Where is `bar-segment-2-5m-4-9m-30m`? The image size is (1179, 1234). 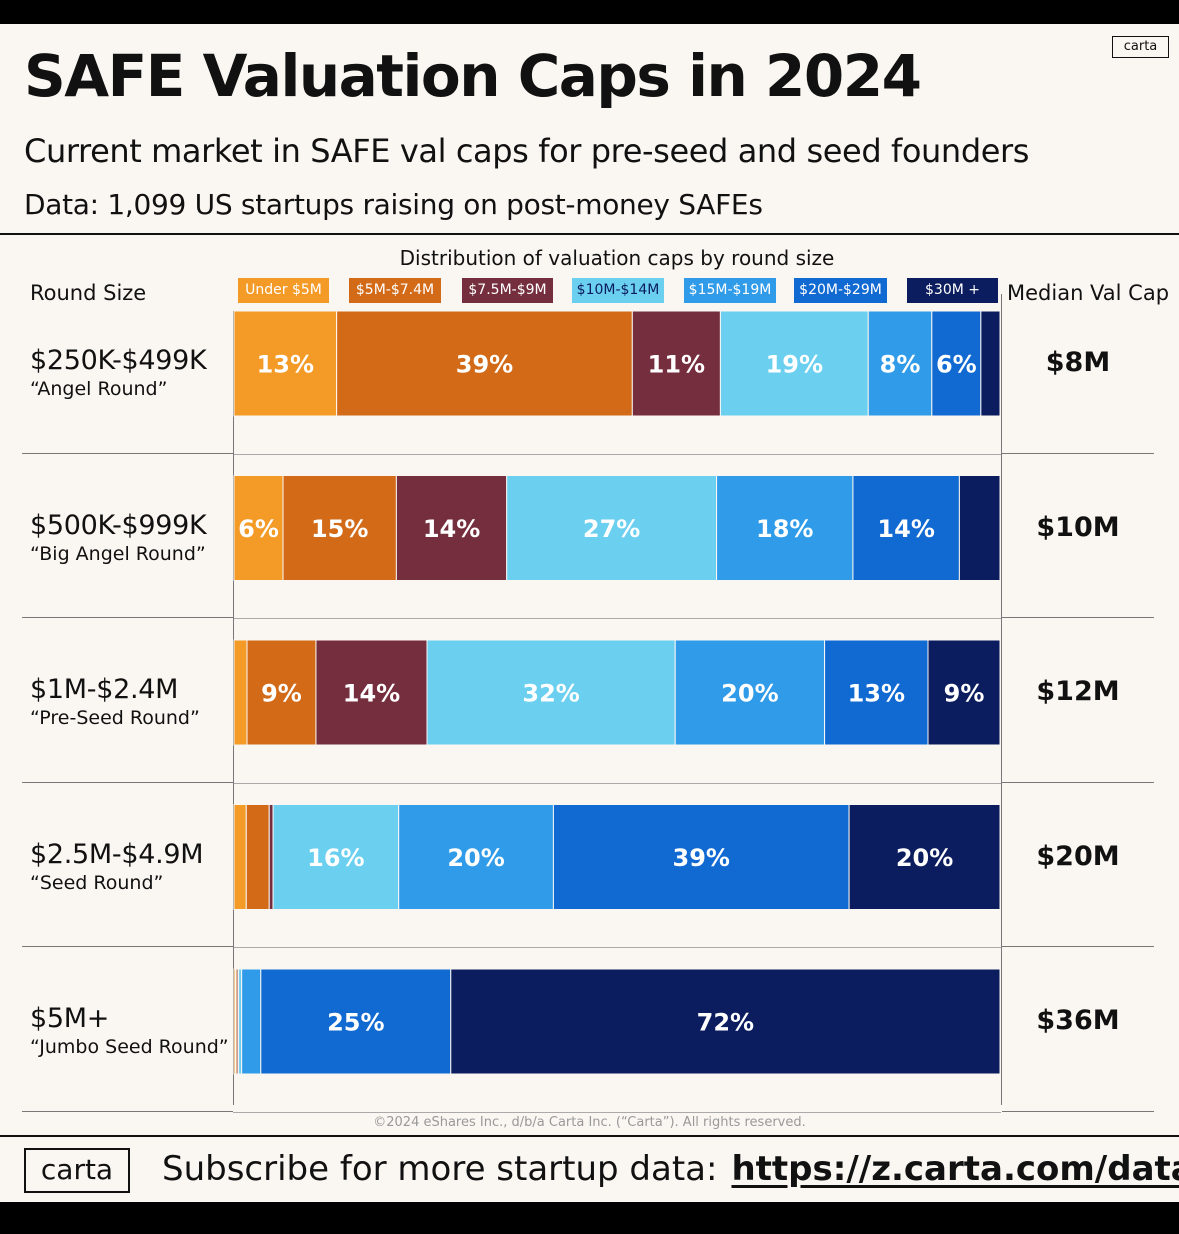
bar-segment-2-5m-4-9m-30m is located at coordinates (924, 857).